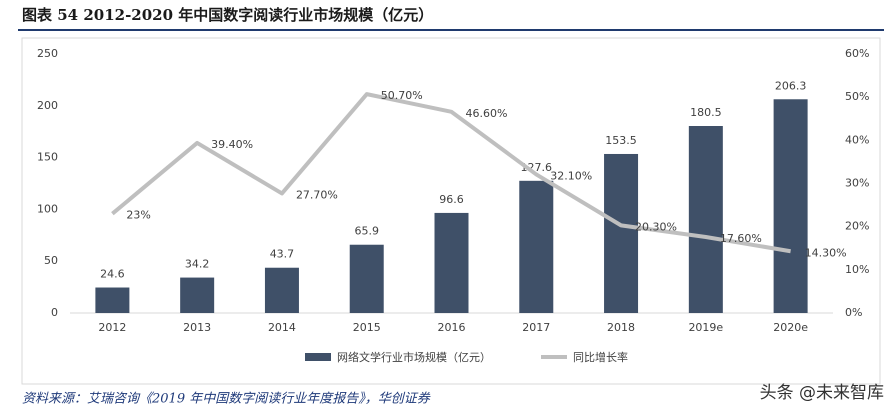 The image size is (889, 419). Describe the element at coordinates (853, 312) in the screenshot. I see `y2-tick-label: 0%` at that location.